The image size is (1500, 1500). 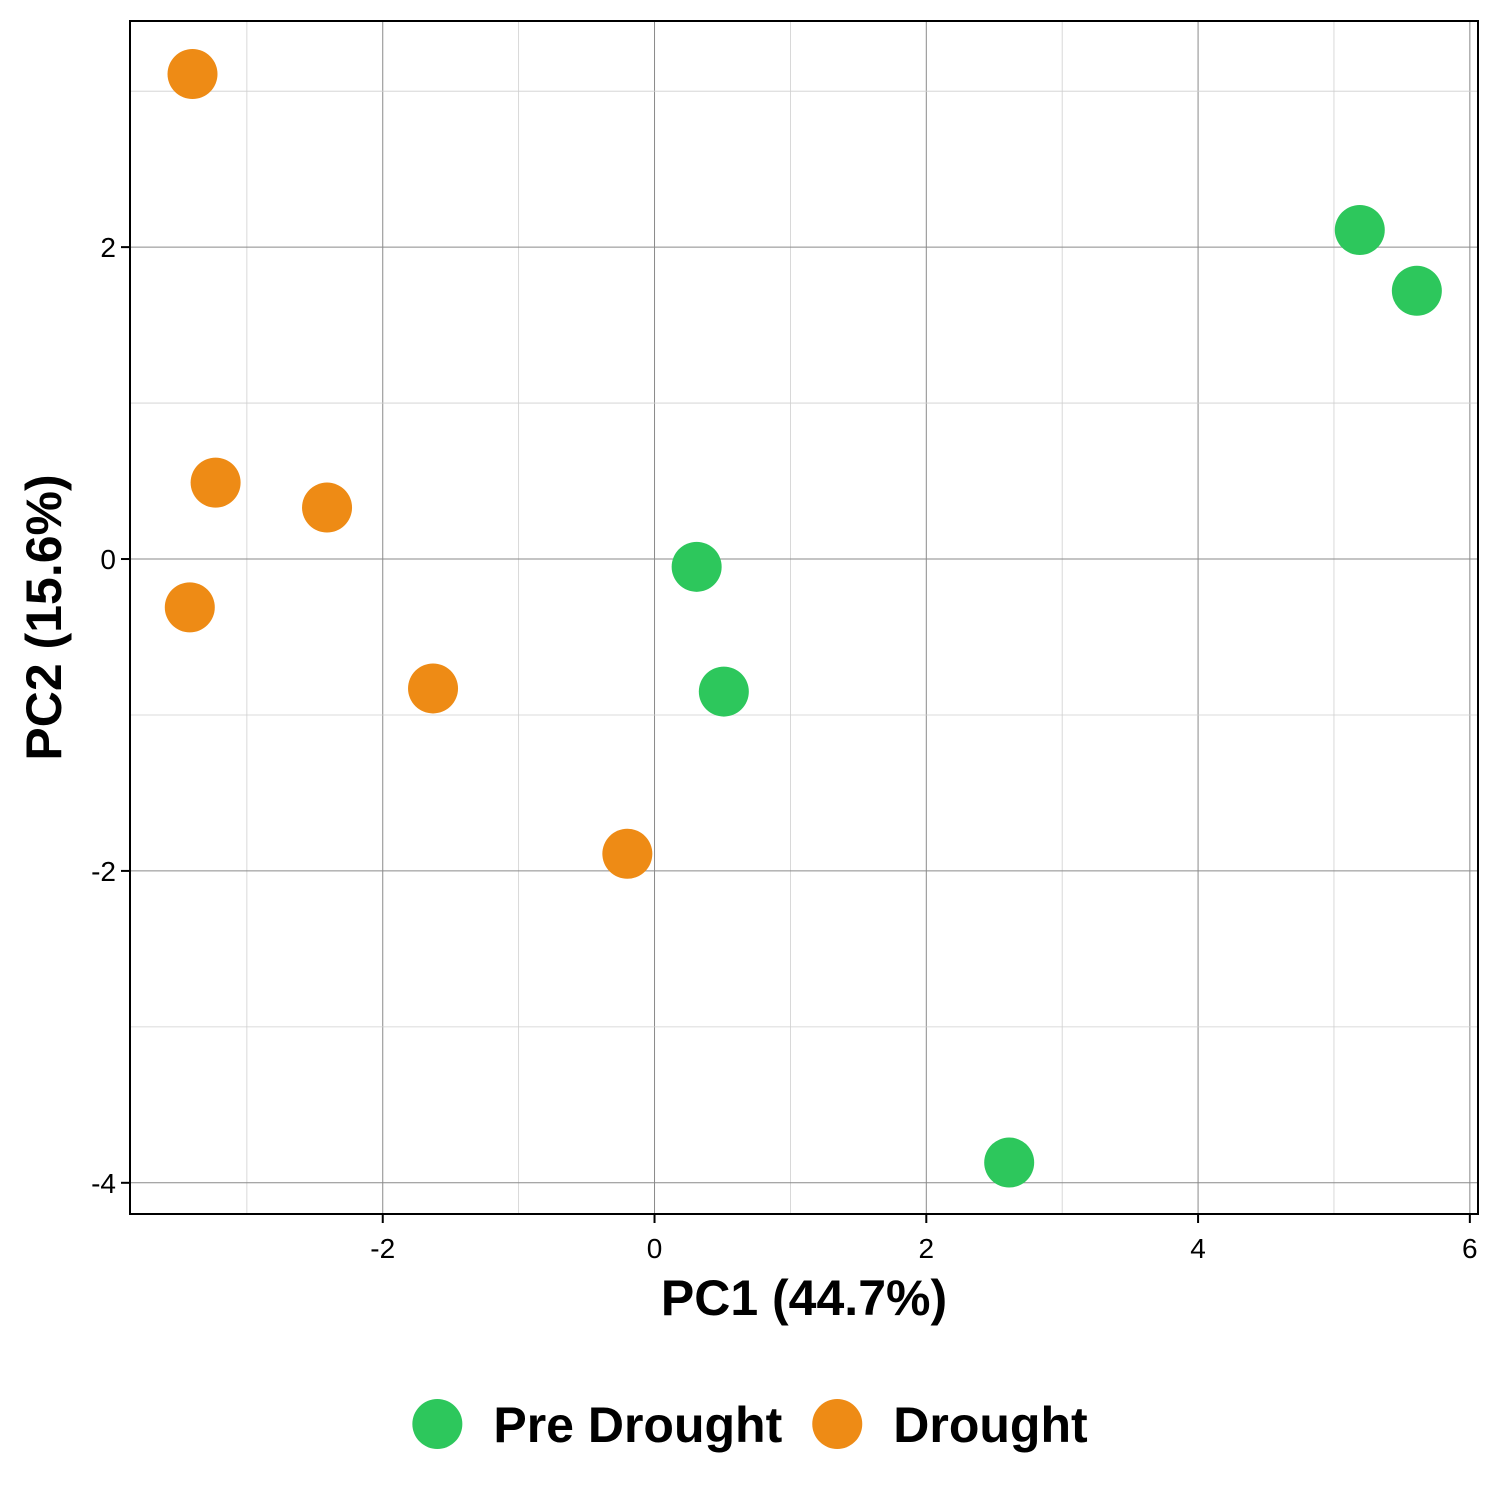 I want to click on legend-label: Pre Drought, so click(x=637, y=1425).